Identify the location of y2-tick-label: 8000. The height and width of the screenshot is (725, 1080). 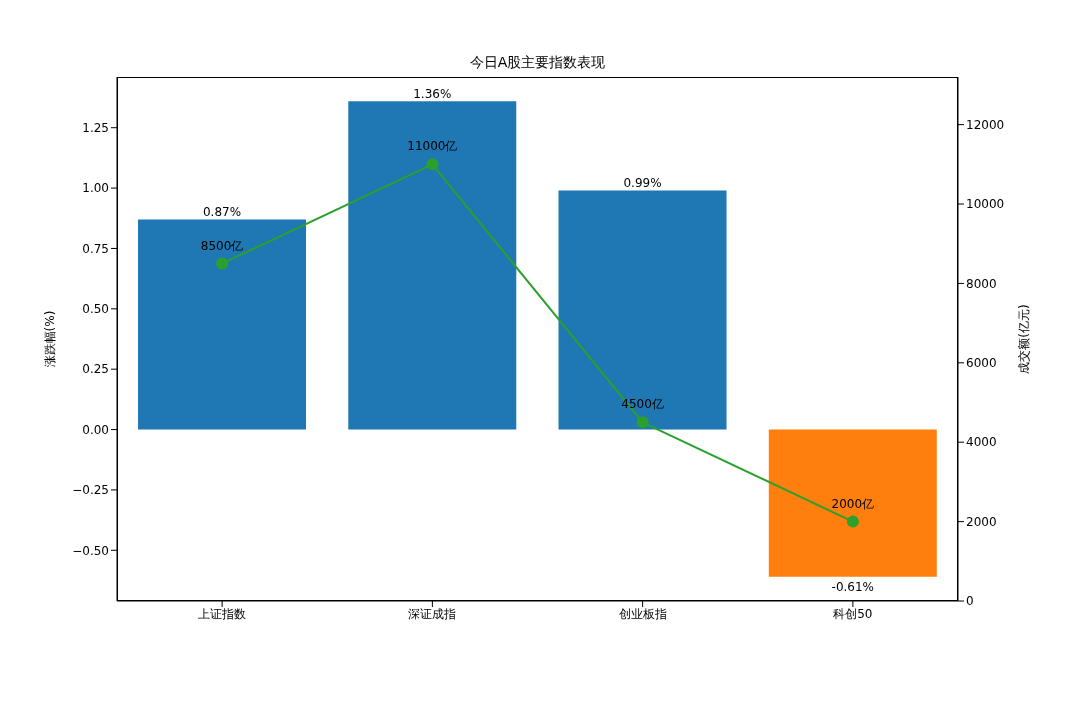
(981, 283).